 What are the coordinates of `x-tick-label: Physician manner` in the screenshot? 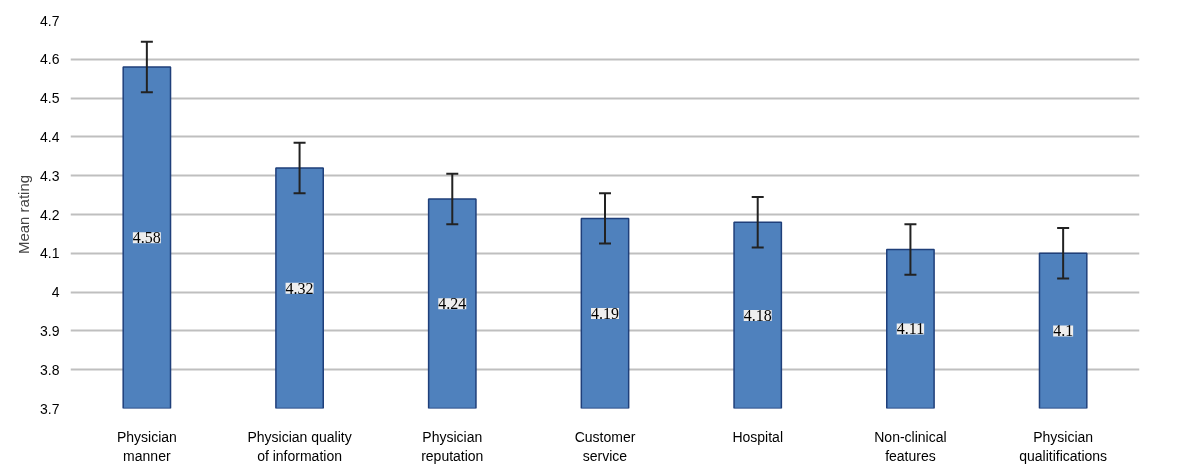 It's located at (146, 446).